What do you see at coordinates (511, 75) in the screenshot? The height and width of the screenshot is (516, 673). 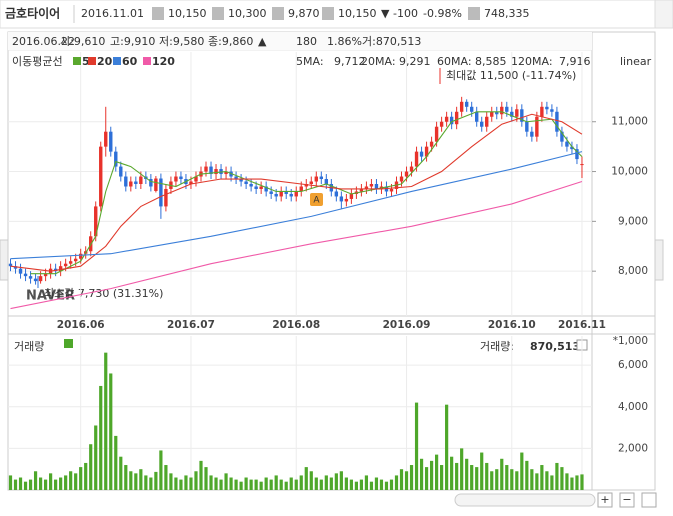 I see `max-annotation: 최대값 11,500 (-11.74%)` at bounding box center [511, 75].